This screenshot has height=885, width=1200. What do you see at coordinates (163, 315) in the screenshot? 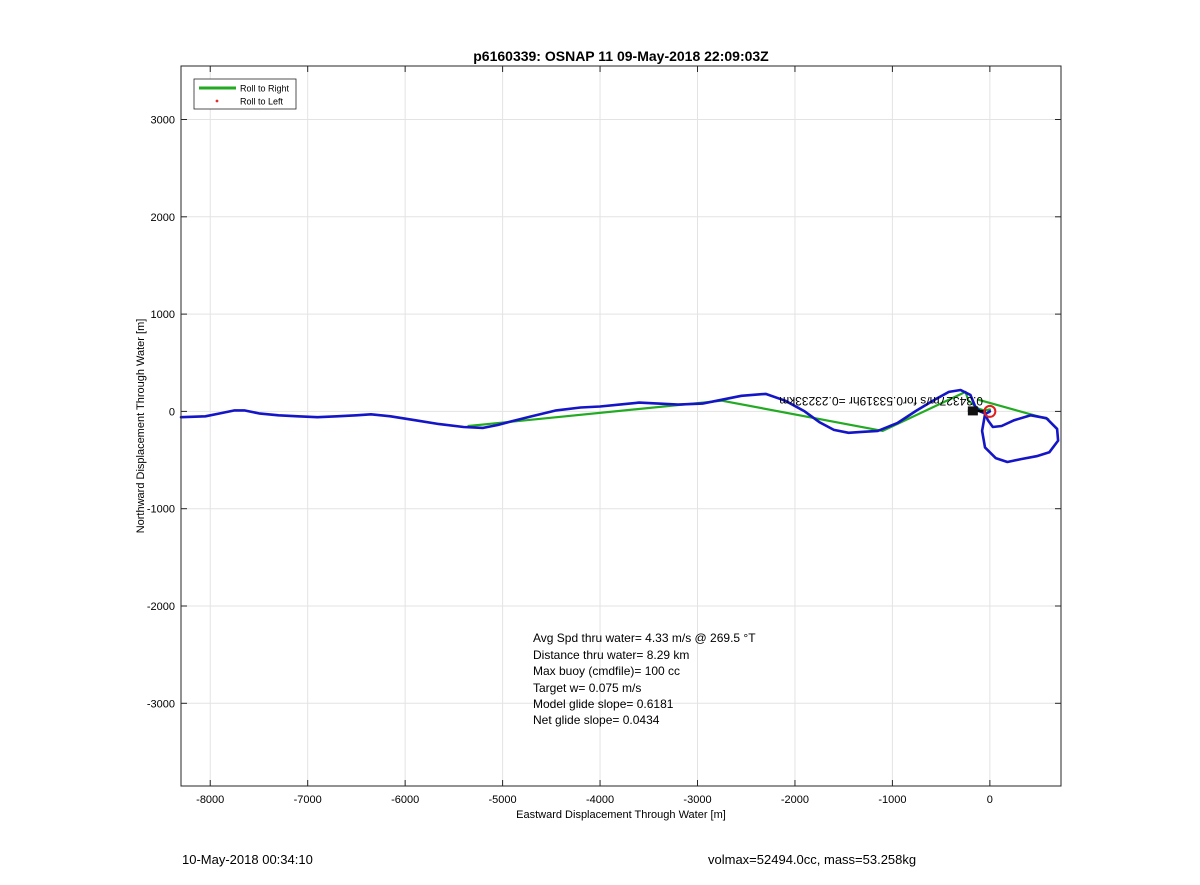
I see `y-tick-label: 1000` at bounding box center [163, 315].